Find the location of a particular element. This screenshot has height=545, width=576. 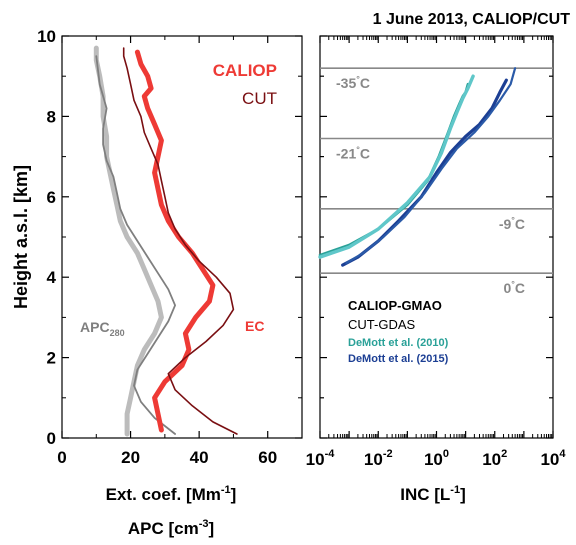

left-y-tick-label: 6 is located at coordinates (51, 197).